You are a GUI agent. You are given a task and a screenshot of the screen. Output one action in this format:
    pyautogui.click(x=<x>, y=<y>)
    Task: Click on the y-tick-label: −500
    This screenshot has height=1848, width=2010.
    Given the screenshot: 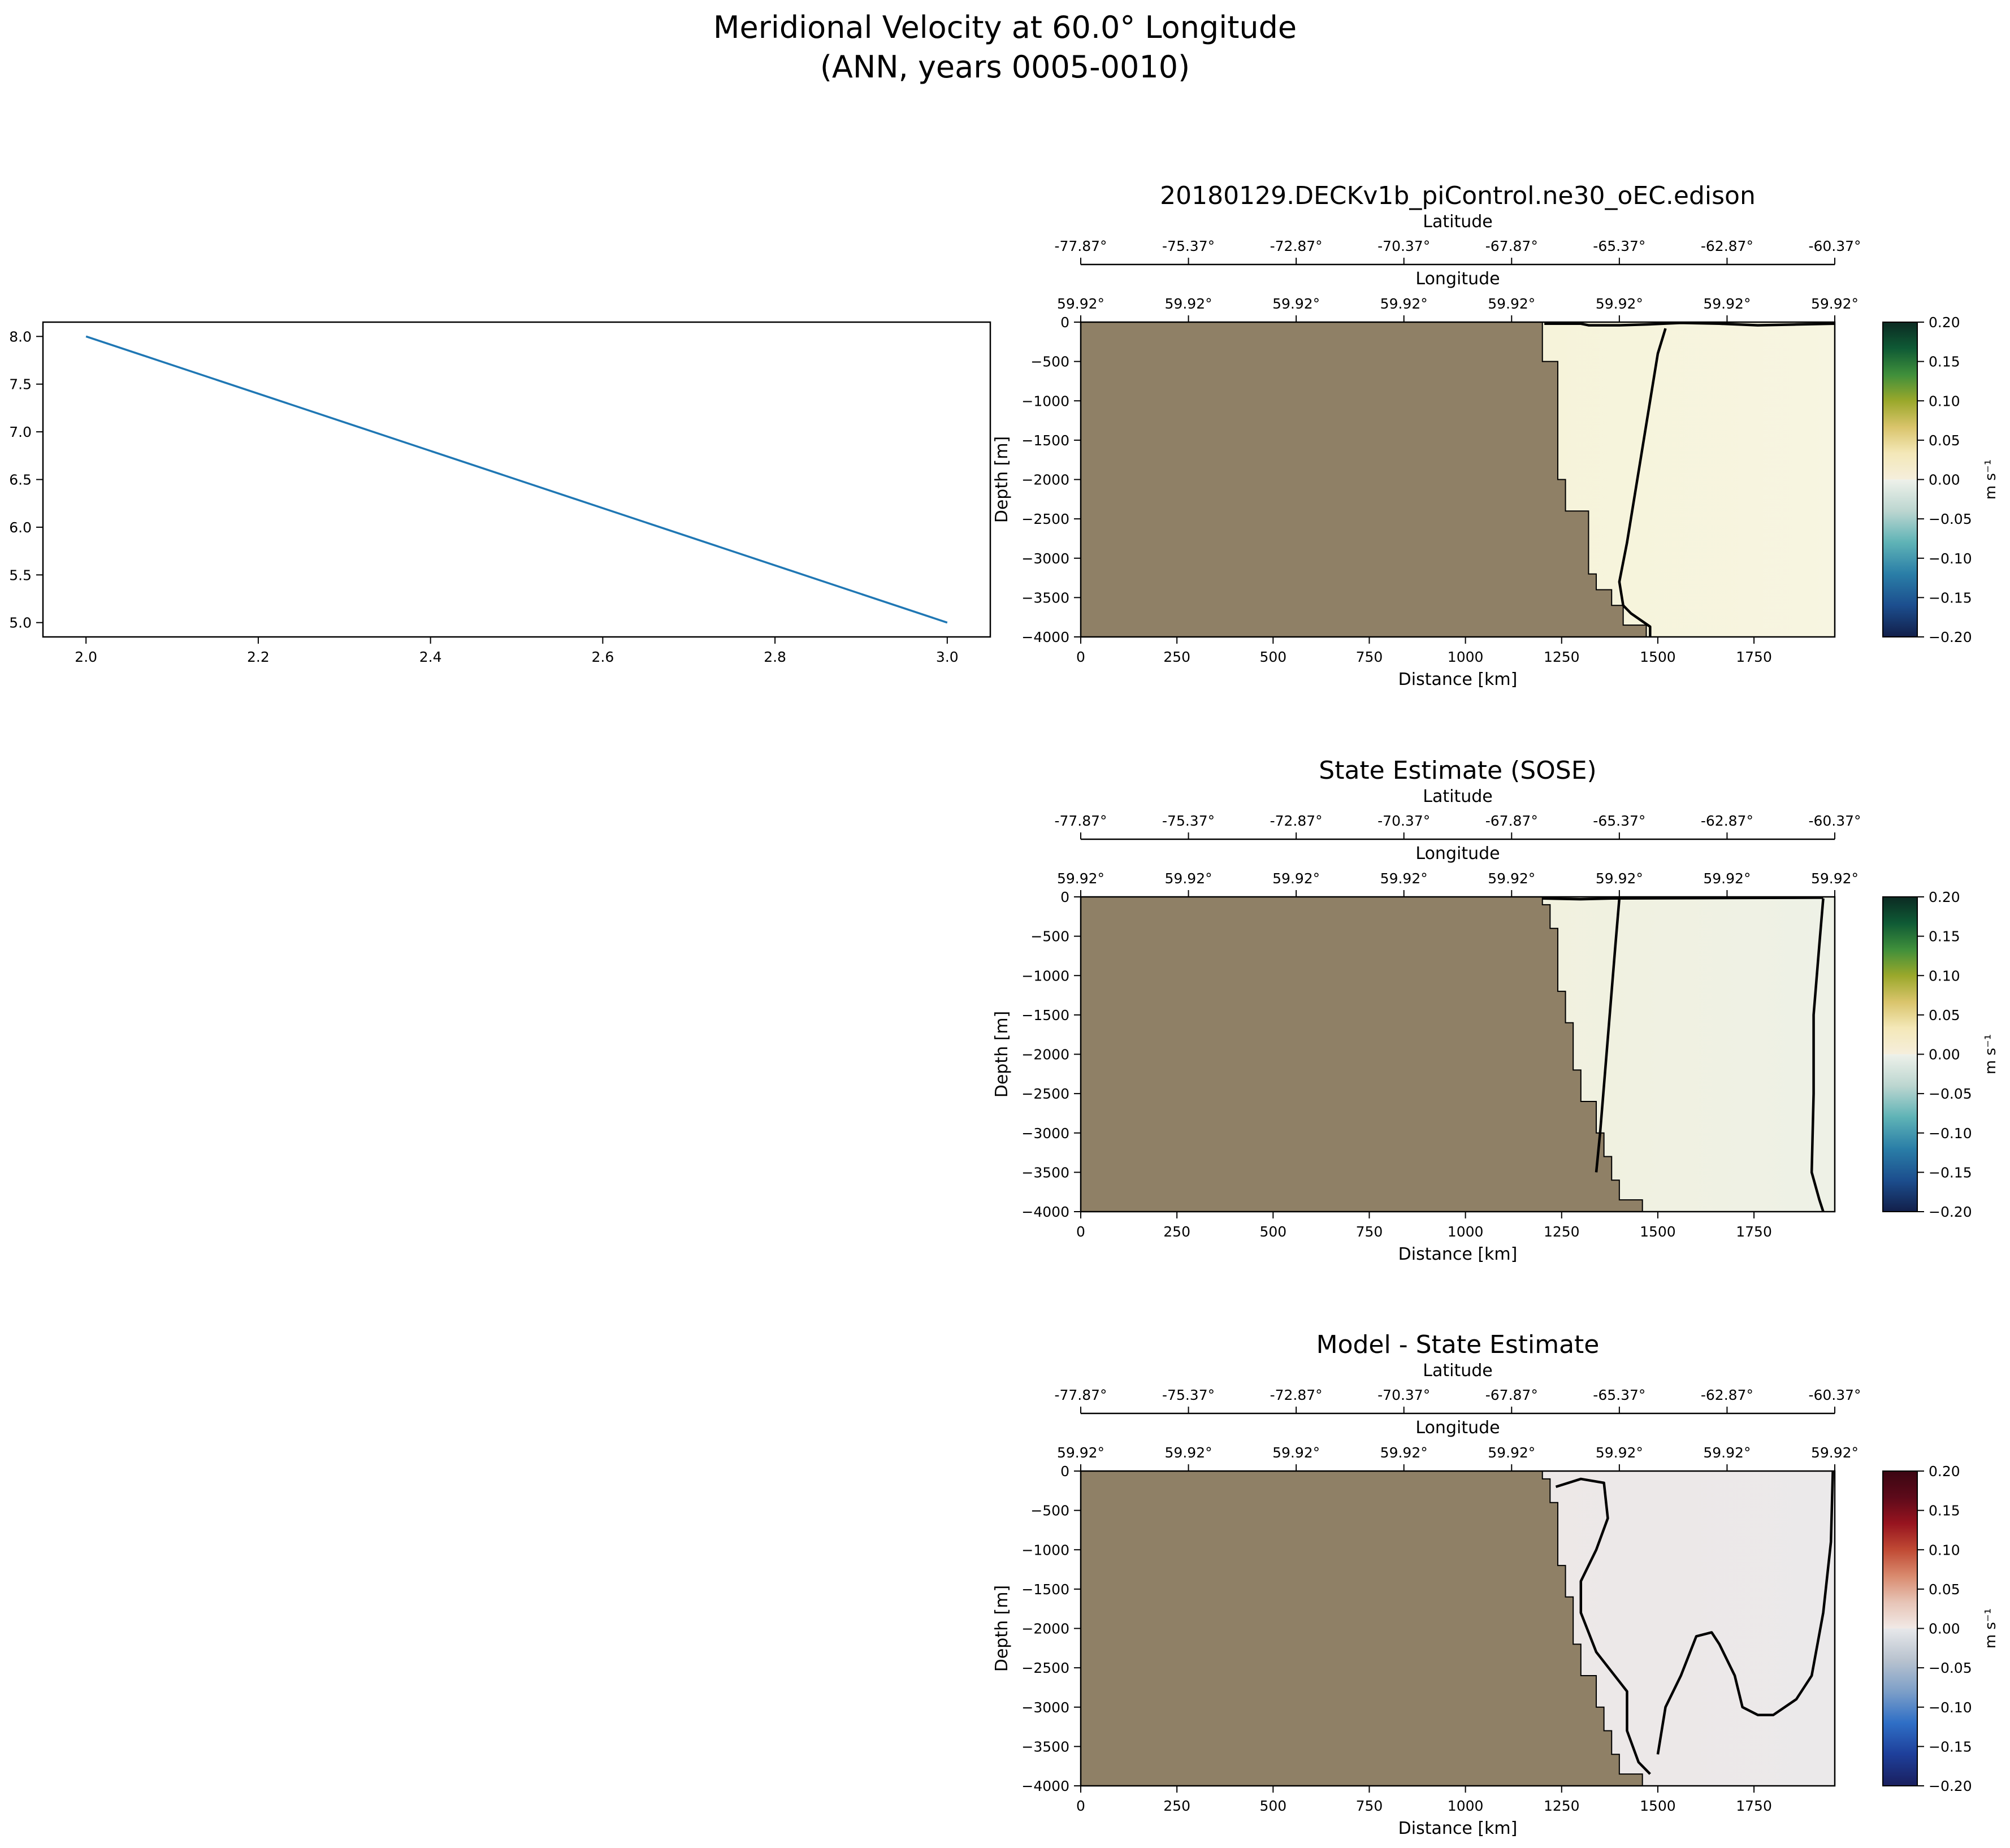 What is the action you would take?
    pyautogui.click(x=1049, y=937)
    